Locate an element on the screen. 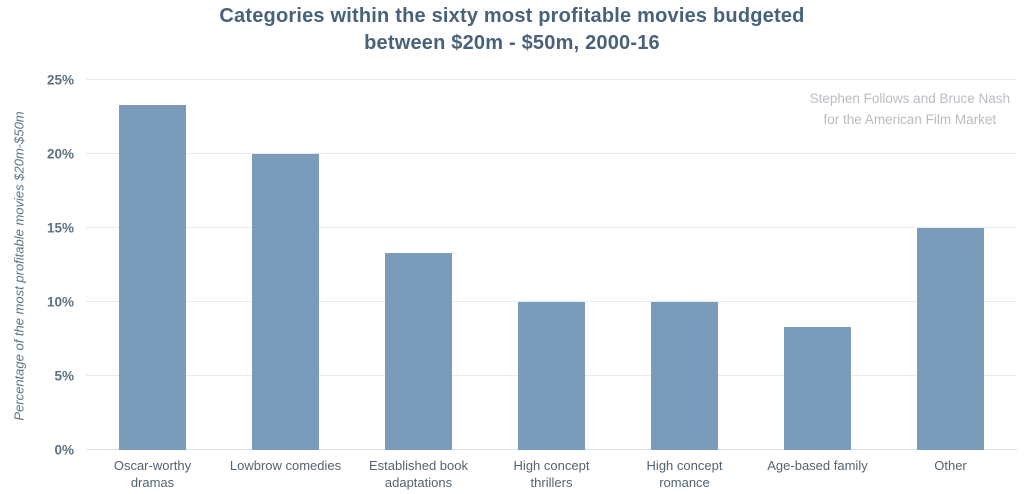  y-tick-label: 25% is located at coordinates (60, 80).